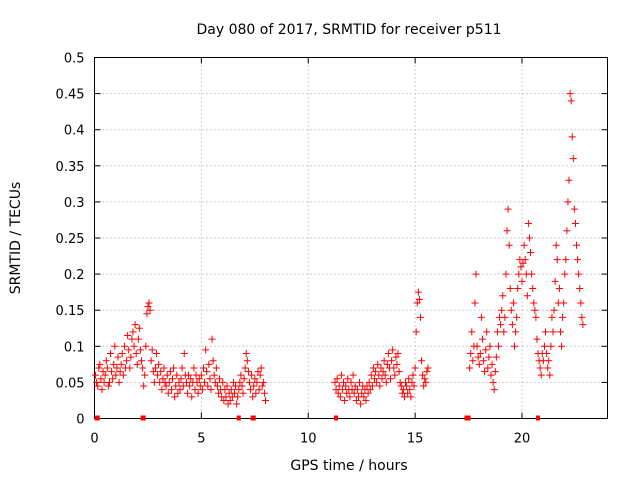 This screenshot has width=640, height=480. Describe the element at coordinates (70, 383) in the screenshot. I see `y-tick-label: 0.05` at that location.